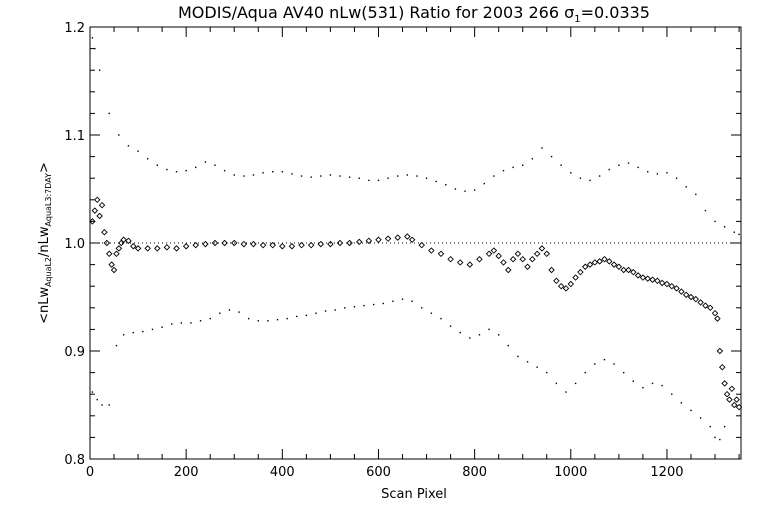  Describe the element at coordinates (569, 12) in the screenshot. I see `chart-title-sigma: σ` at that location.